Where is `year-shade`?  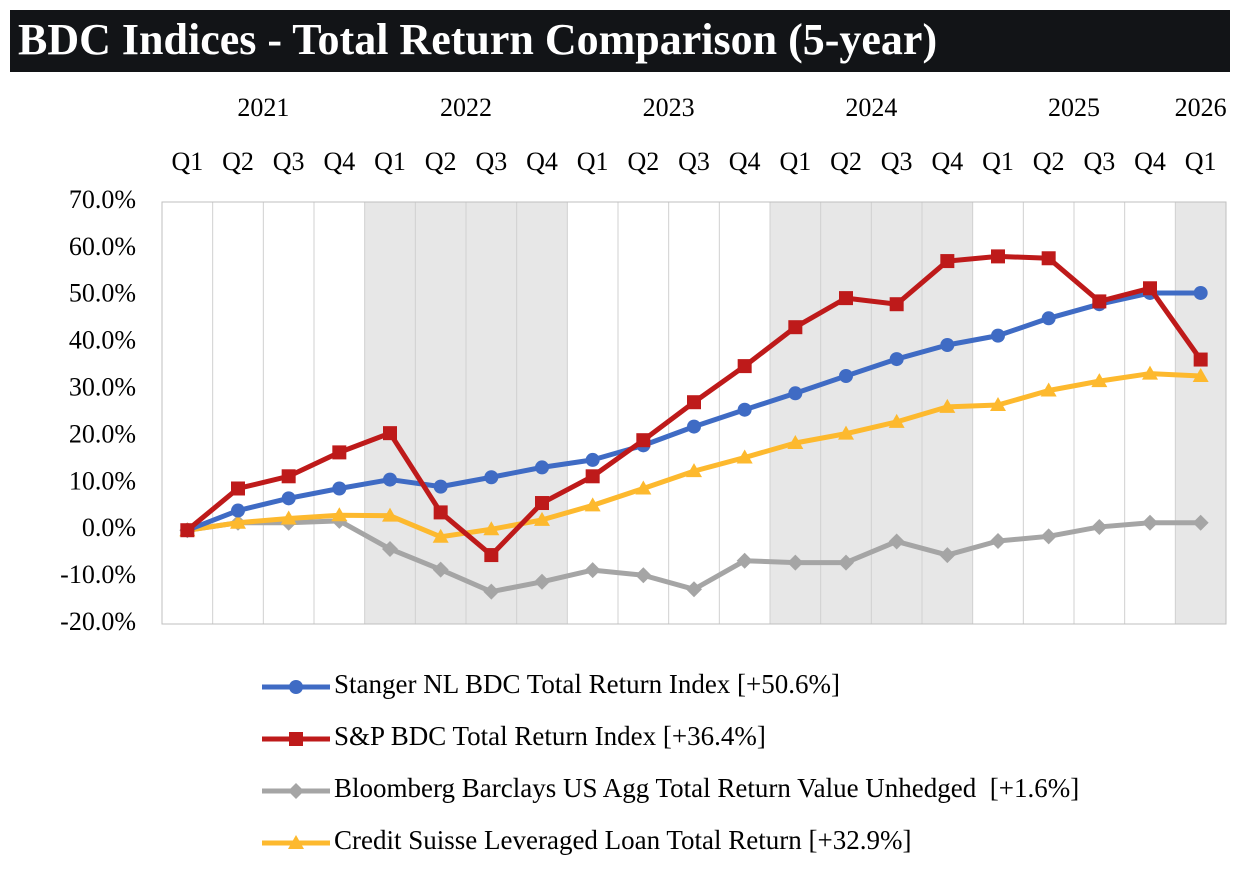 year-shade is located at coordinates (1200, 413).